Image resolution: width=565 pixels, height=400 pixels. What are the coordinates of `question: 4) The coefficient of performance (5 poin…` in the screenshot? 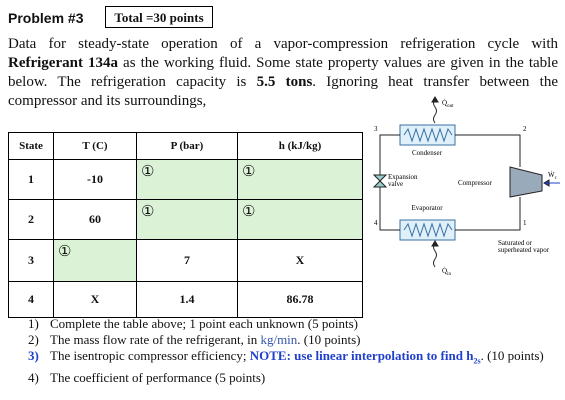 It's located at (288, 378).